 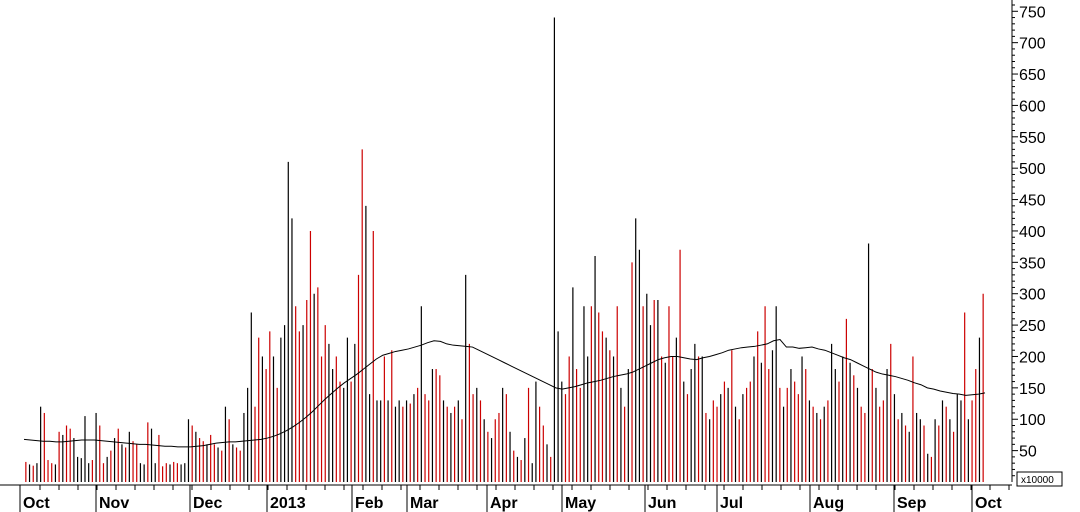 I want to click on scale-multiplier-label: x10000, so click(x=1037, y=480).